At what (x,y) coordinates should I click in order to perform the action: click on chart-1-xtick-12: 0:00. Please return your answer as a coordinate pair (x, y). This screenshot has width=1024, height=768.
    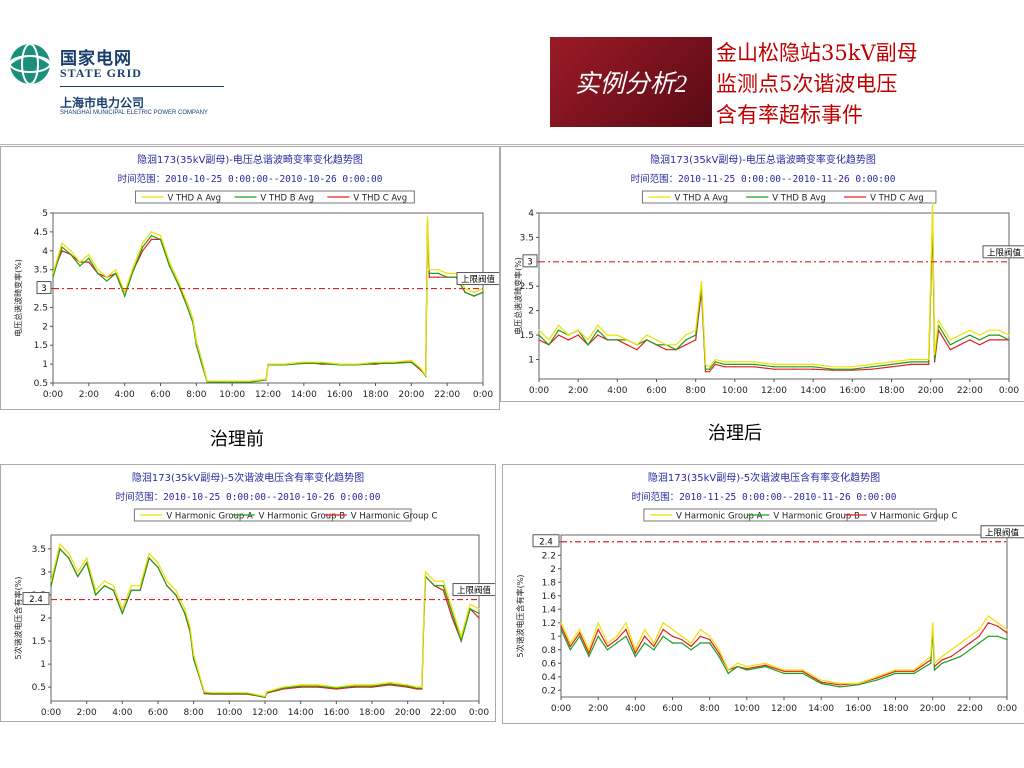
    Looking at the image, I should click on (1009, 391).